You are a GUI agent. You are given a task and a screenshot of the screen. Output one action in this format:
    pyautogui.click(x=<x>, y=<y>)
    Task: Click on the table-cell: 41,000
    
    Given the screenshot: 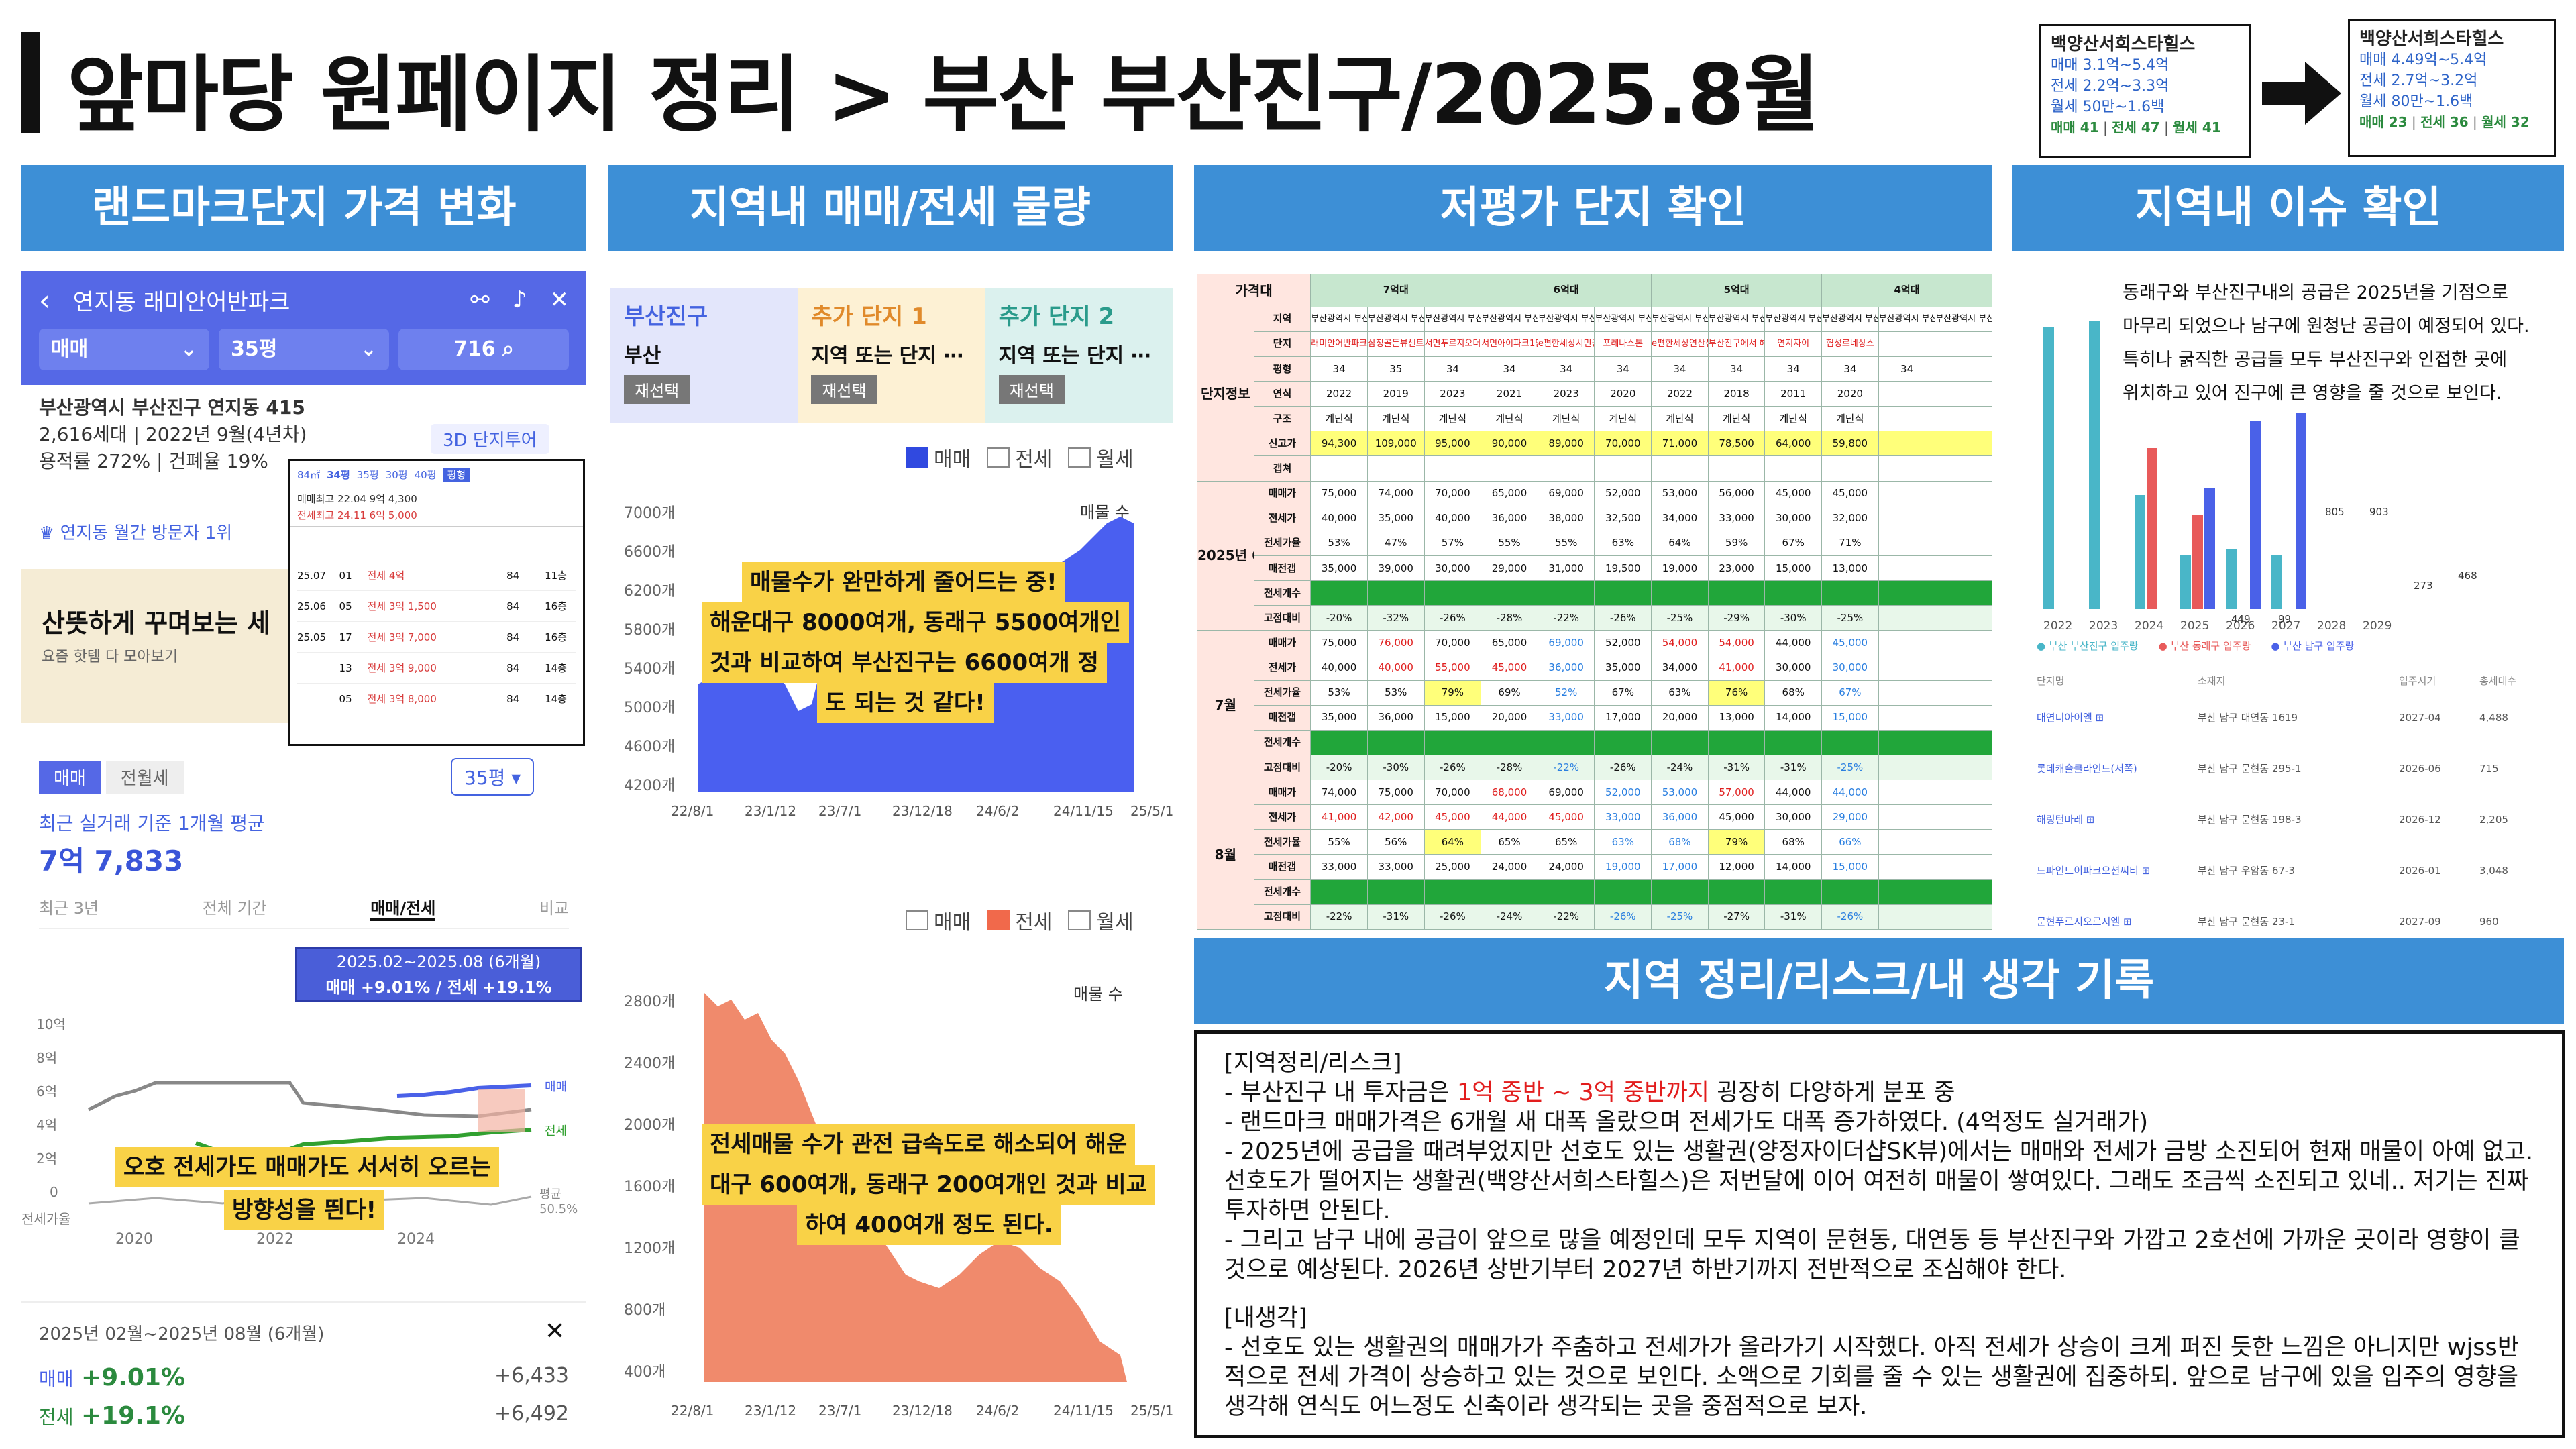 What is the action you would take?
    pyautogui.click(x=1339, y=817)
    